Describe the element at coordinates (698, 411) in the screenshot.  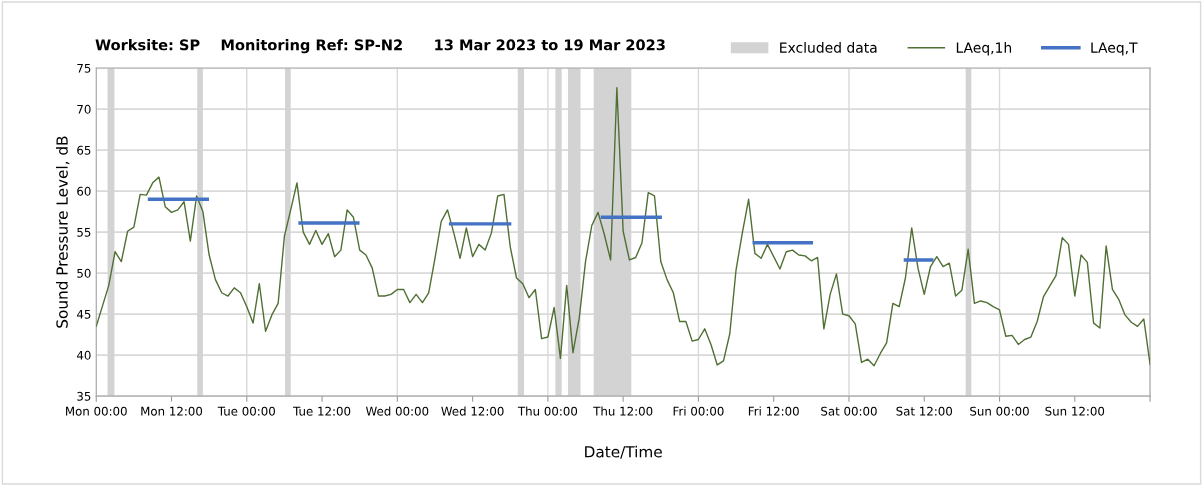
I see `x-tick-label: Fri 00:00` at that location.